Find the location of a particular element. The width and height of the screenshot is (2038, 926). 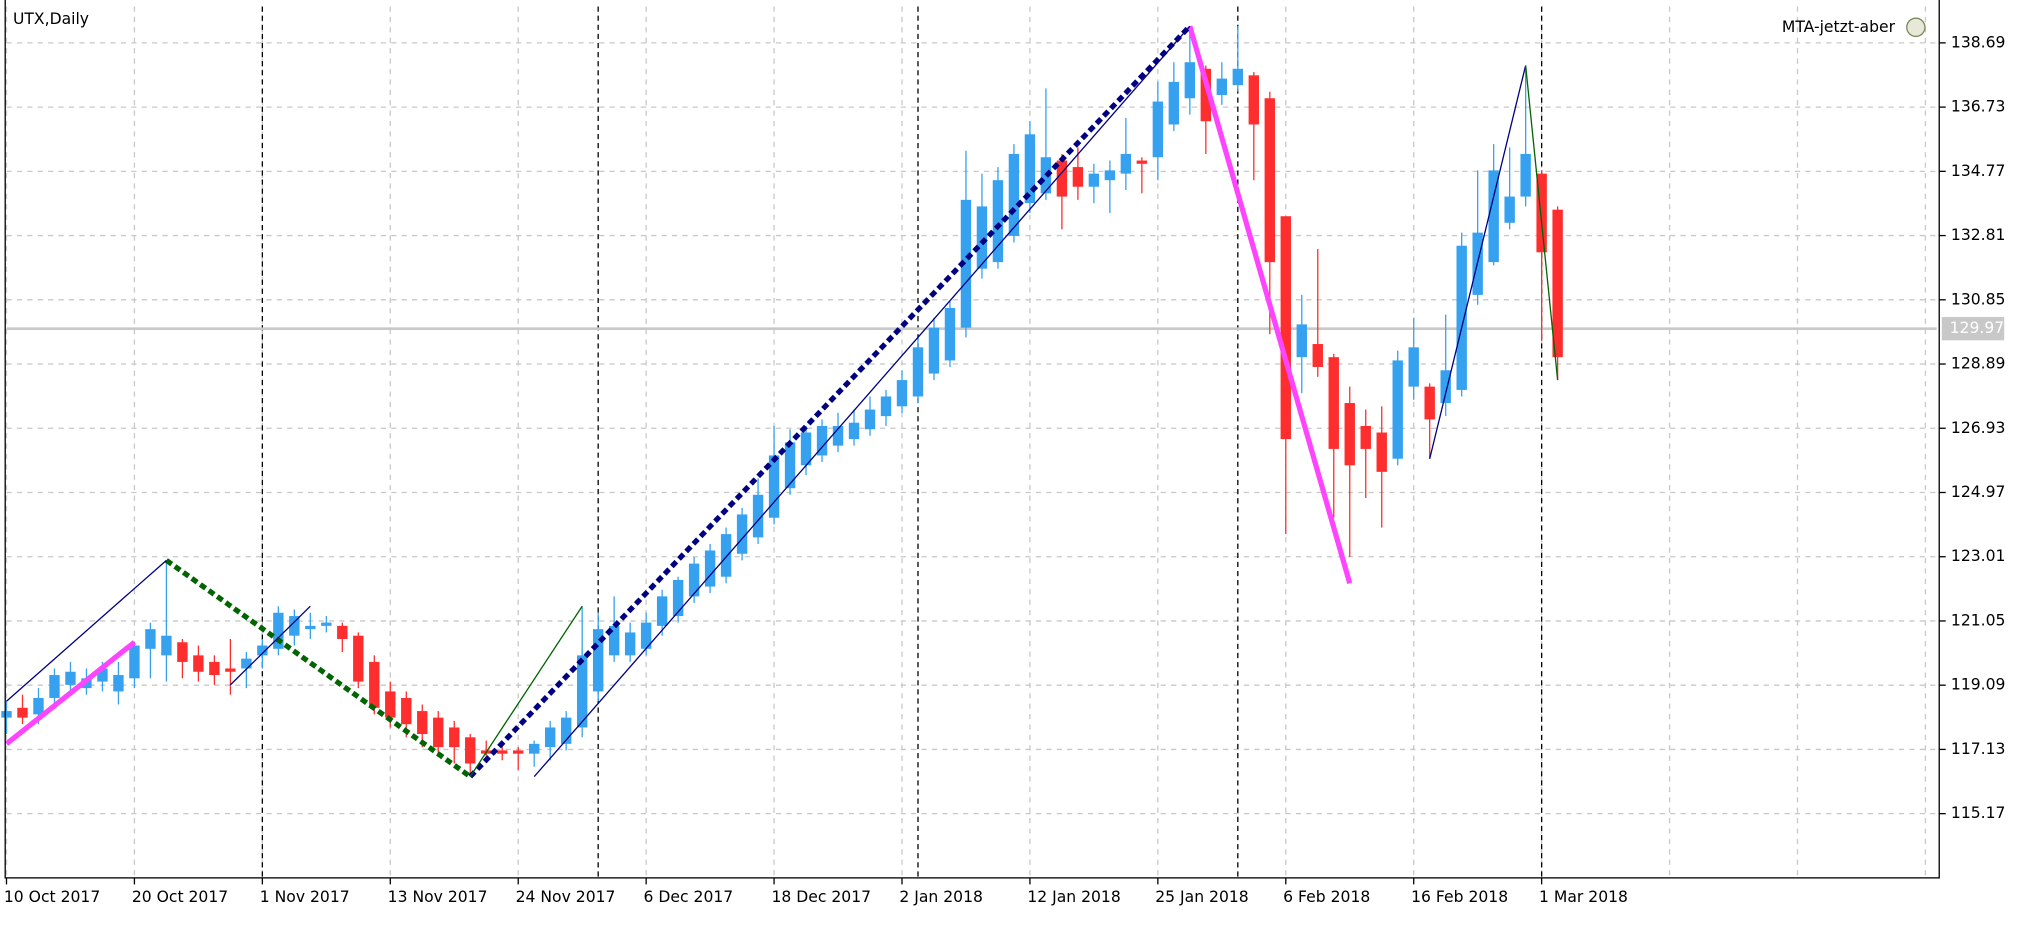

last-price-label: 129.97 is located at coordinates (1977, 328).